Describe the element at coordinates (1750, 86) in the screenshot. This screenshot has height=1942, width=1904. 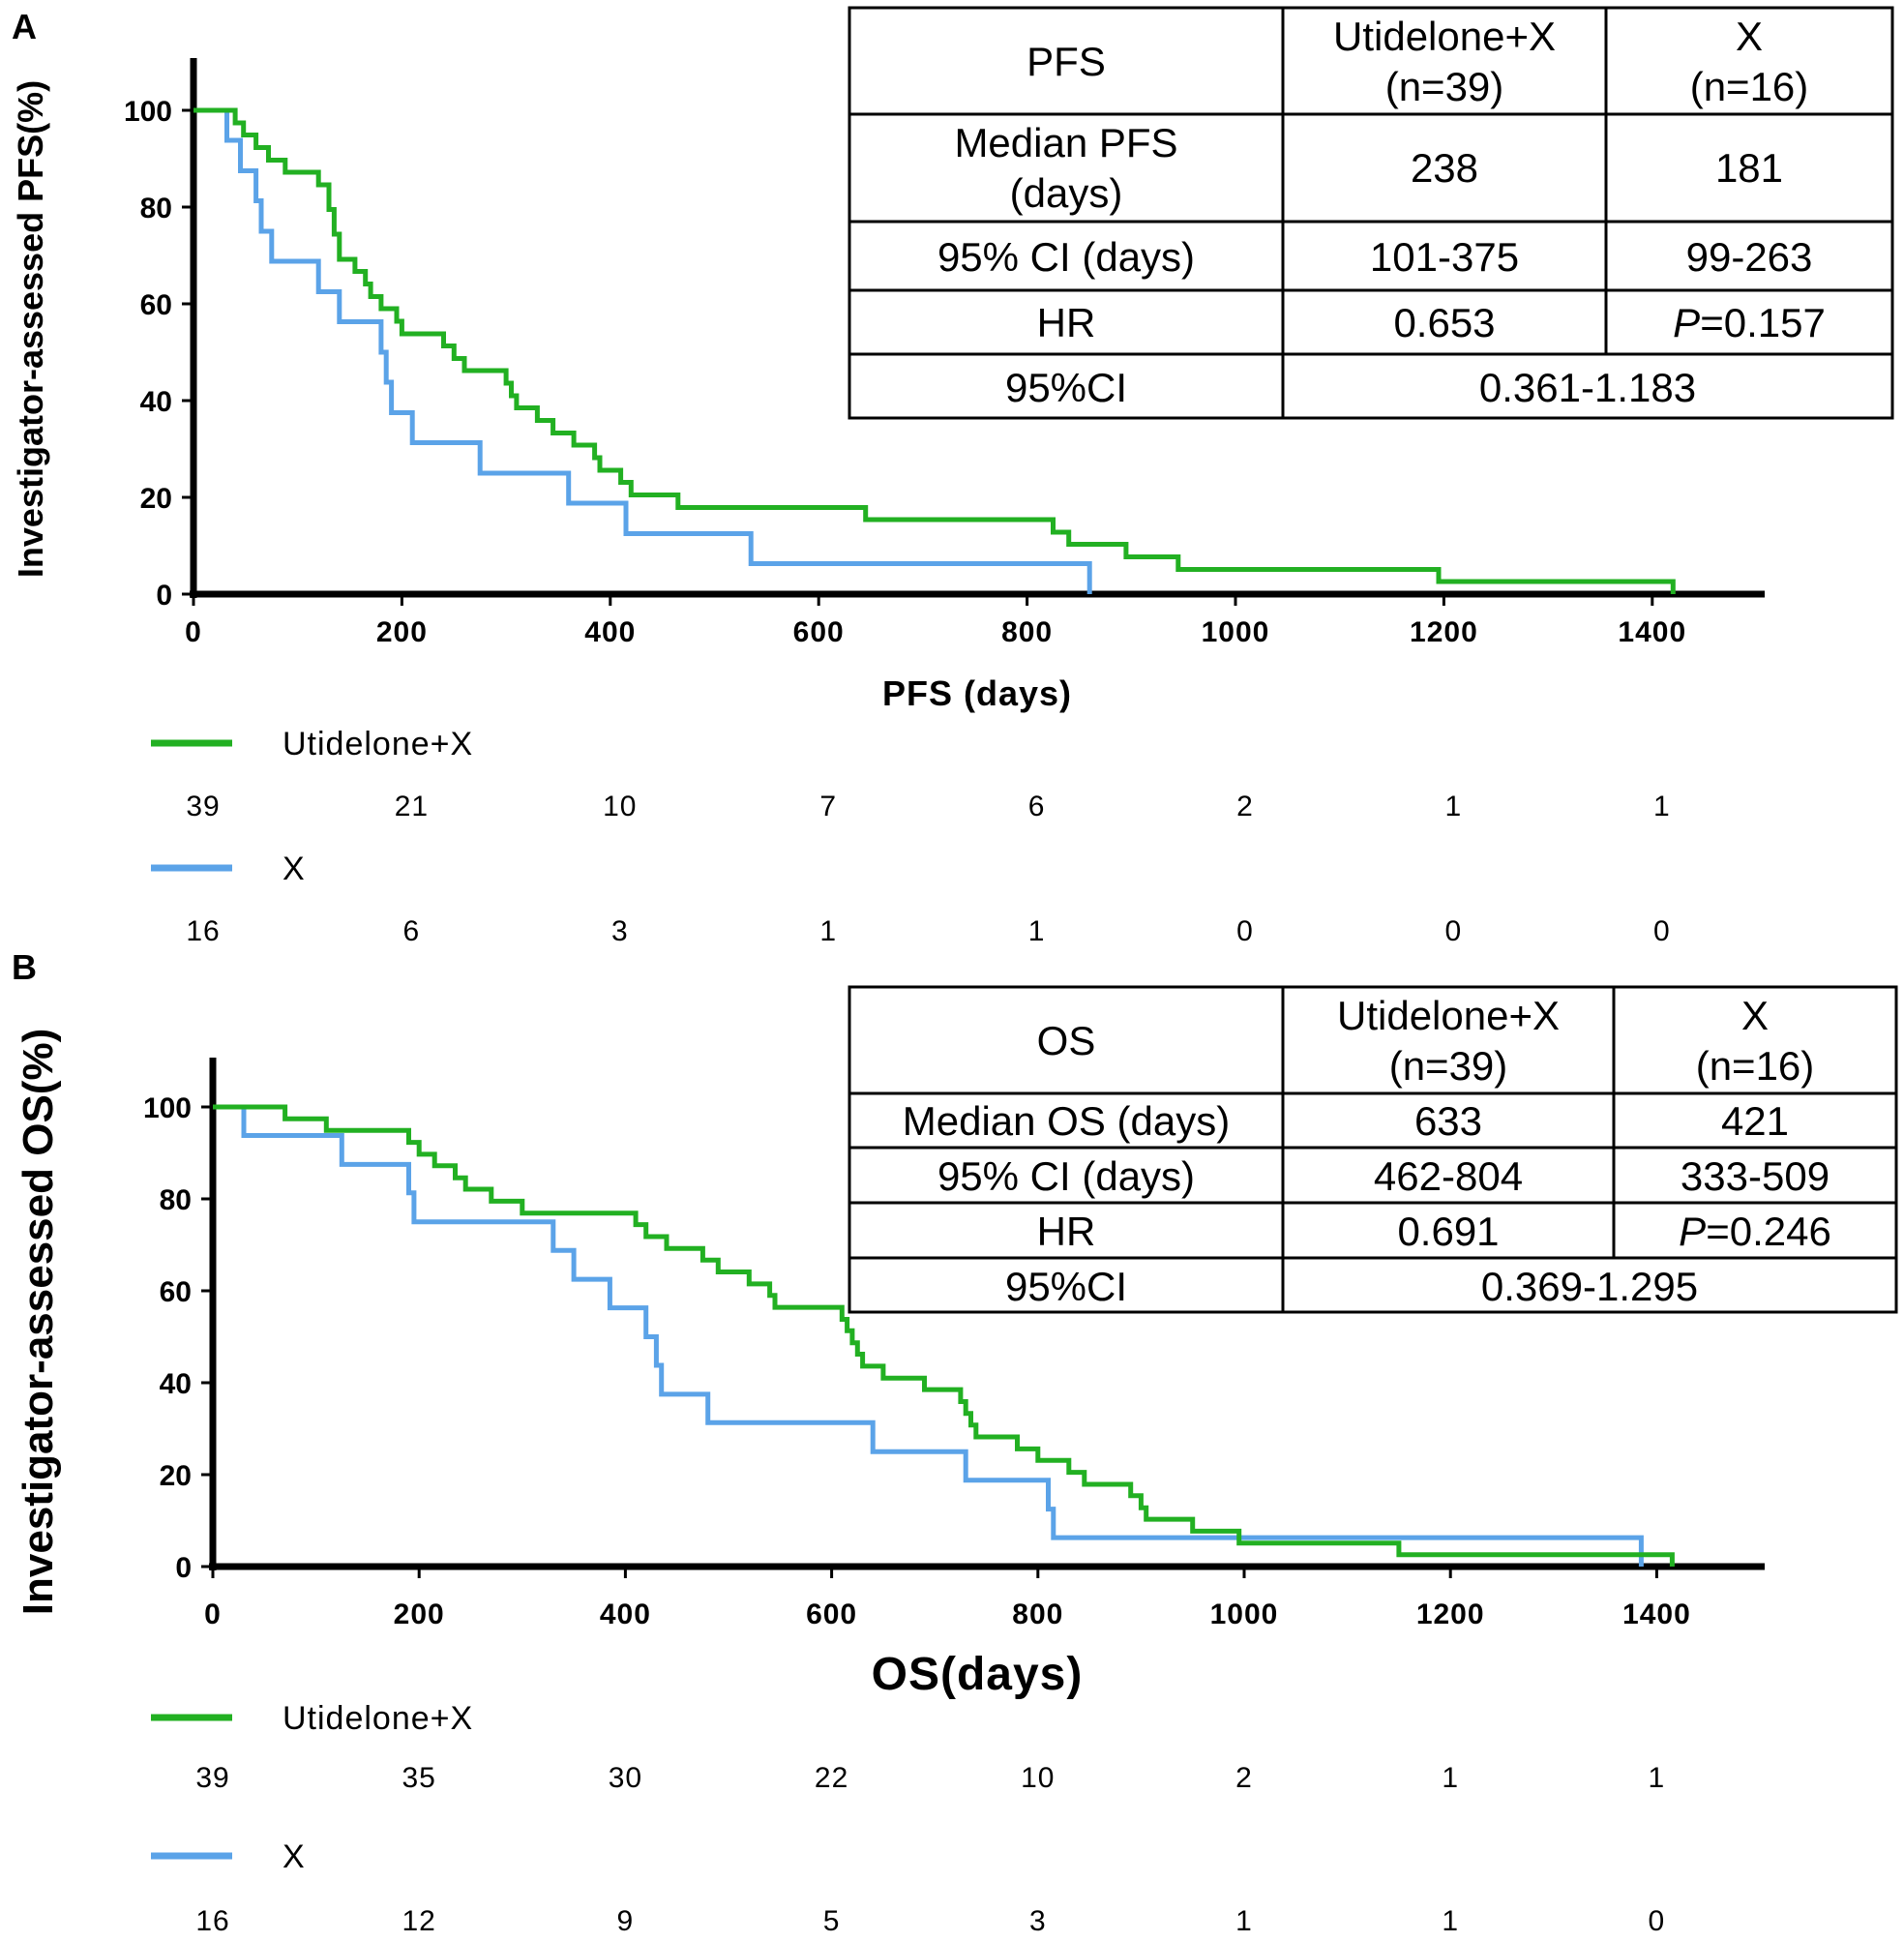
I see `panel-a-table-header-x-n: (n=16)` at that location.